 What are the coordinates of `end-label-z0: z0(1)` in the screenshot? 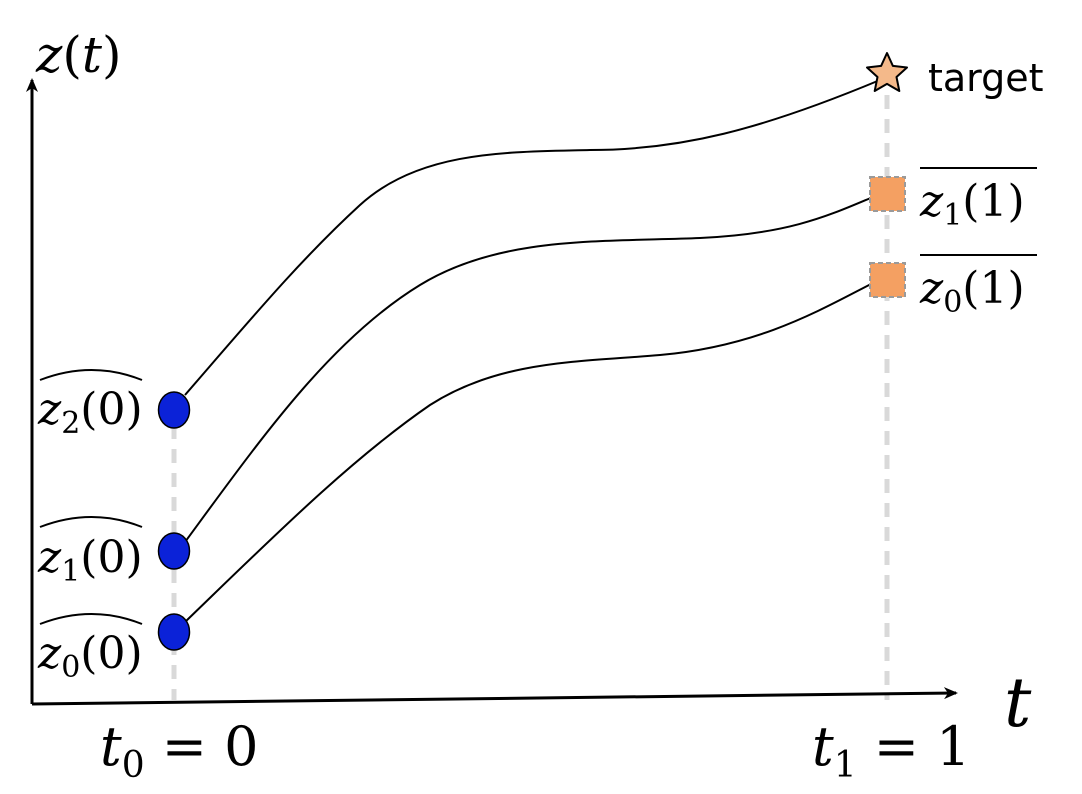 It's located at (972, 291).